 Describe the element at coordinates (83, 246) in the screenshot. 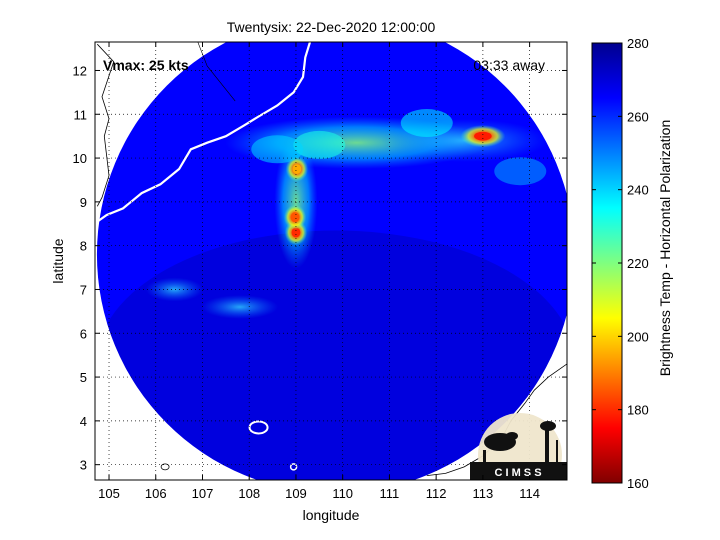

I see `y-tick-label: 8` at that location.